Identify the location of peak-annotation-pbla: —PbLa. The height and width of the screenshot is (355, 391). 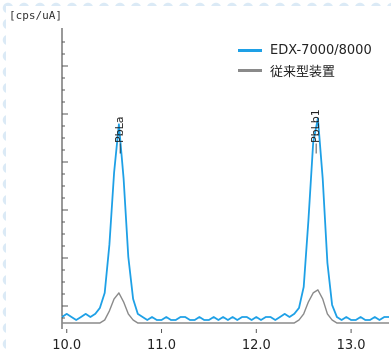
(119, 136).